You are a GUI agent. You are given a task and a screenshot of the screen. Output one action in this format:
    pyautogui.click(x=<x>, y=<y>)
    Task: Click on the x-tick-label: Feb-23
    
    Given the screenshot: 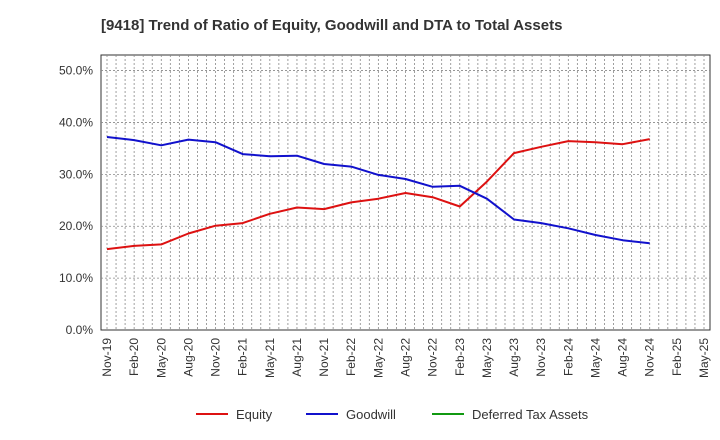 What is the action you would take?
    pyautogui.click(x=460, y=357)
    